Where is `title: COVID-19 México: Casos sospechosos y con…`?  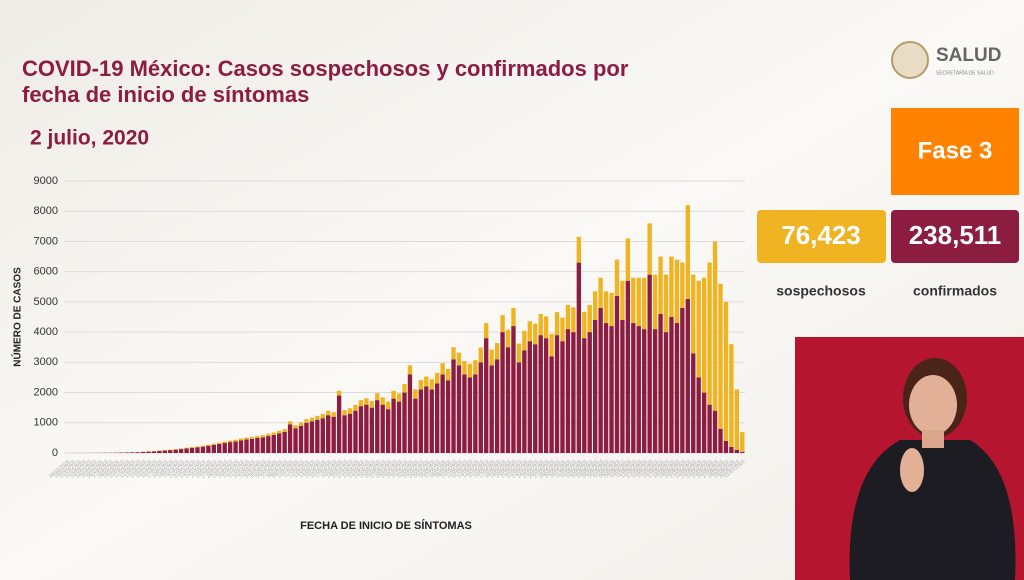
title: COVID-19 México: Casos sospechosos y con… is located at coordinates (325, 68).